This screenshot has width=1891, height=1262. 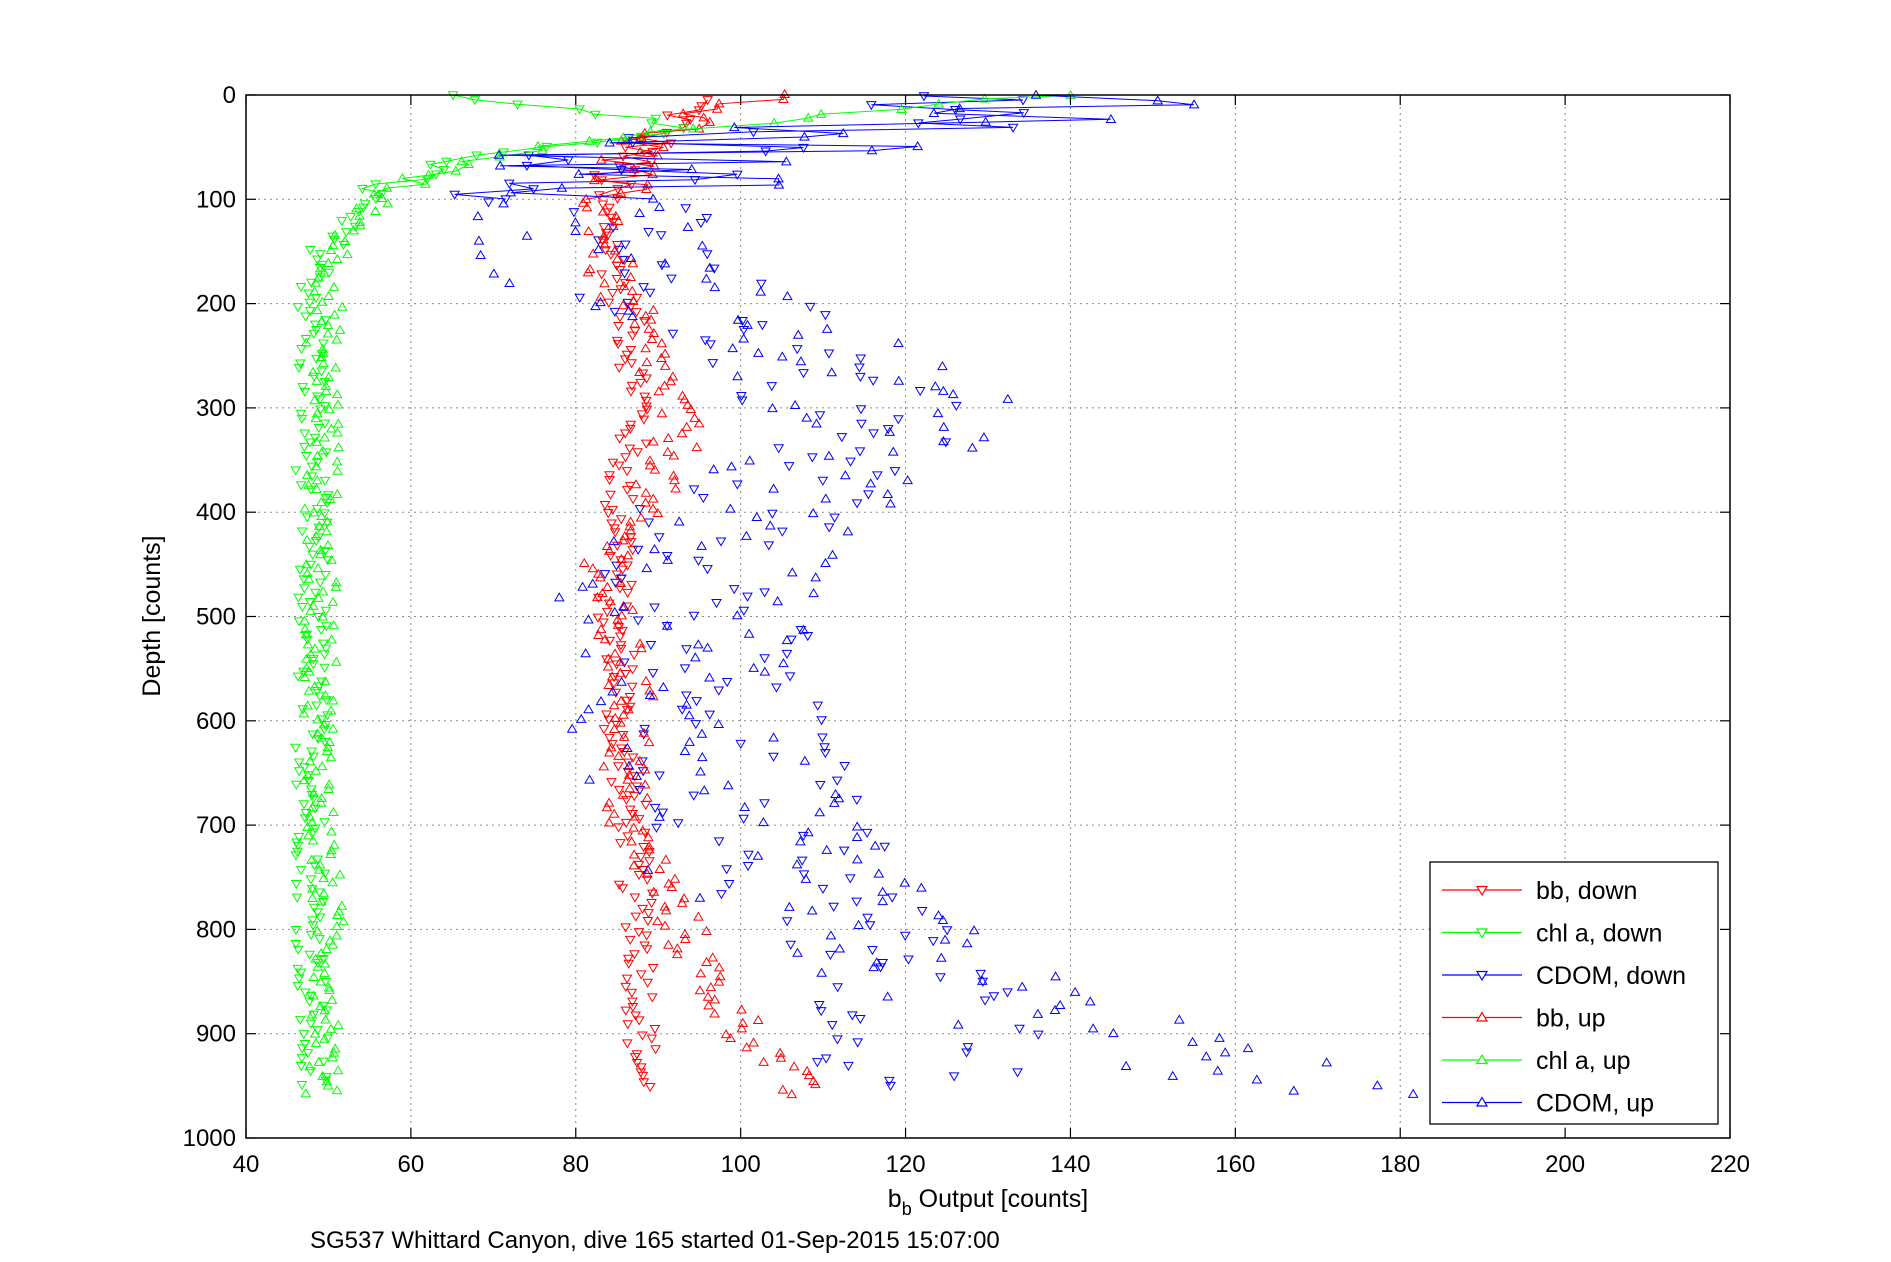 I want to click on y-tick-label: 1000, so click(x=209, y=1138).